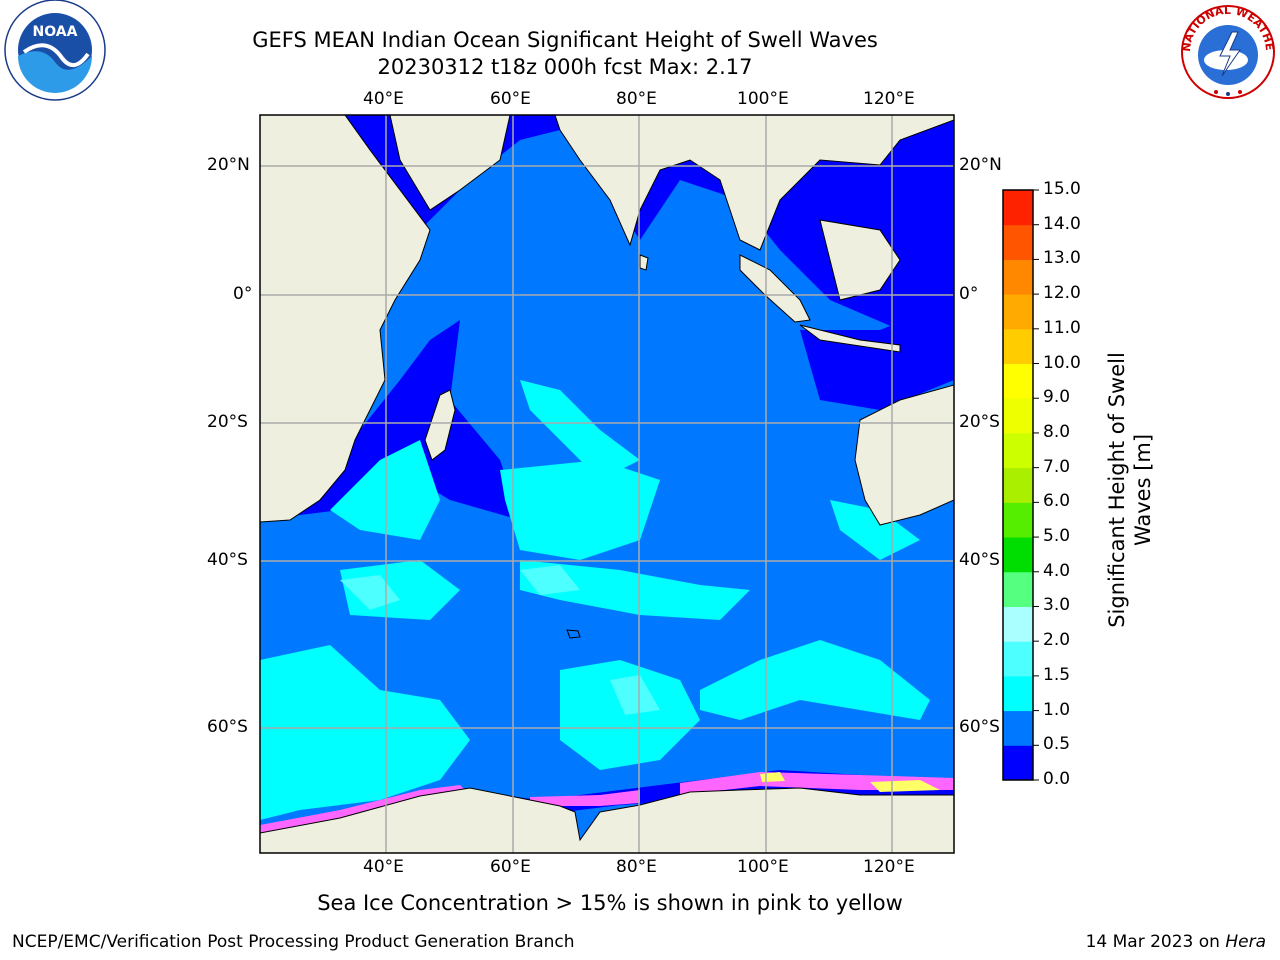  I want to click on colorbar-level-label: 0.0, so click(1057, 779).